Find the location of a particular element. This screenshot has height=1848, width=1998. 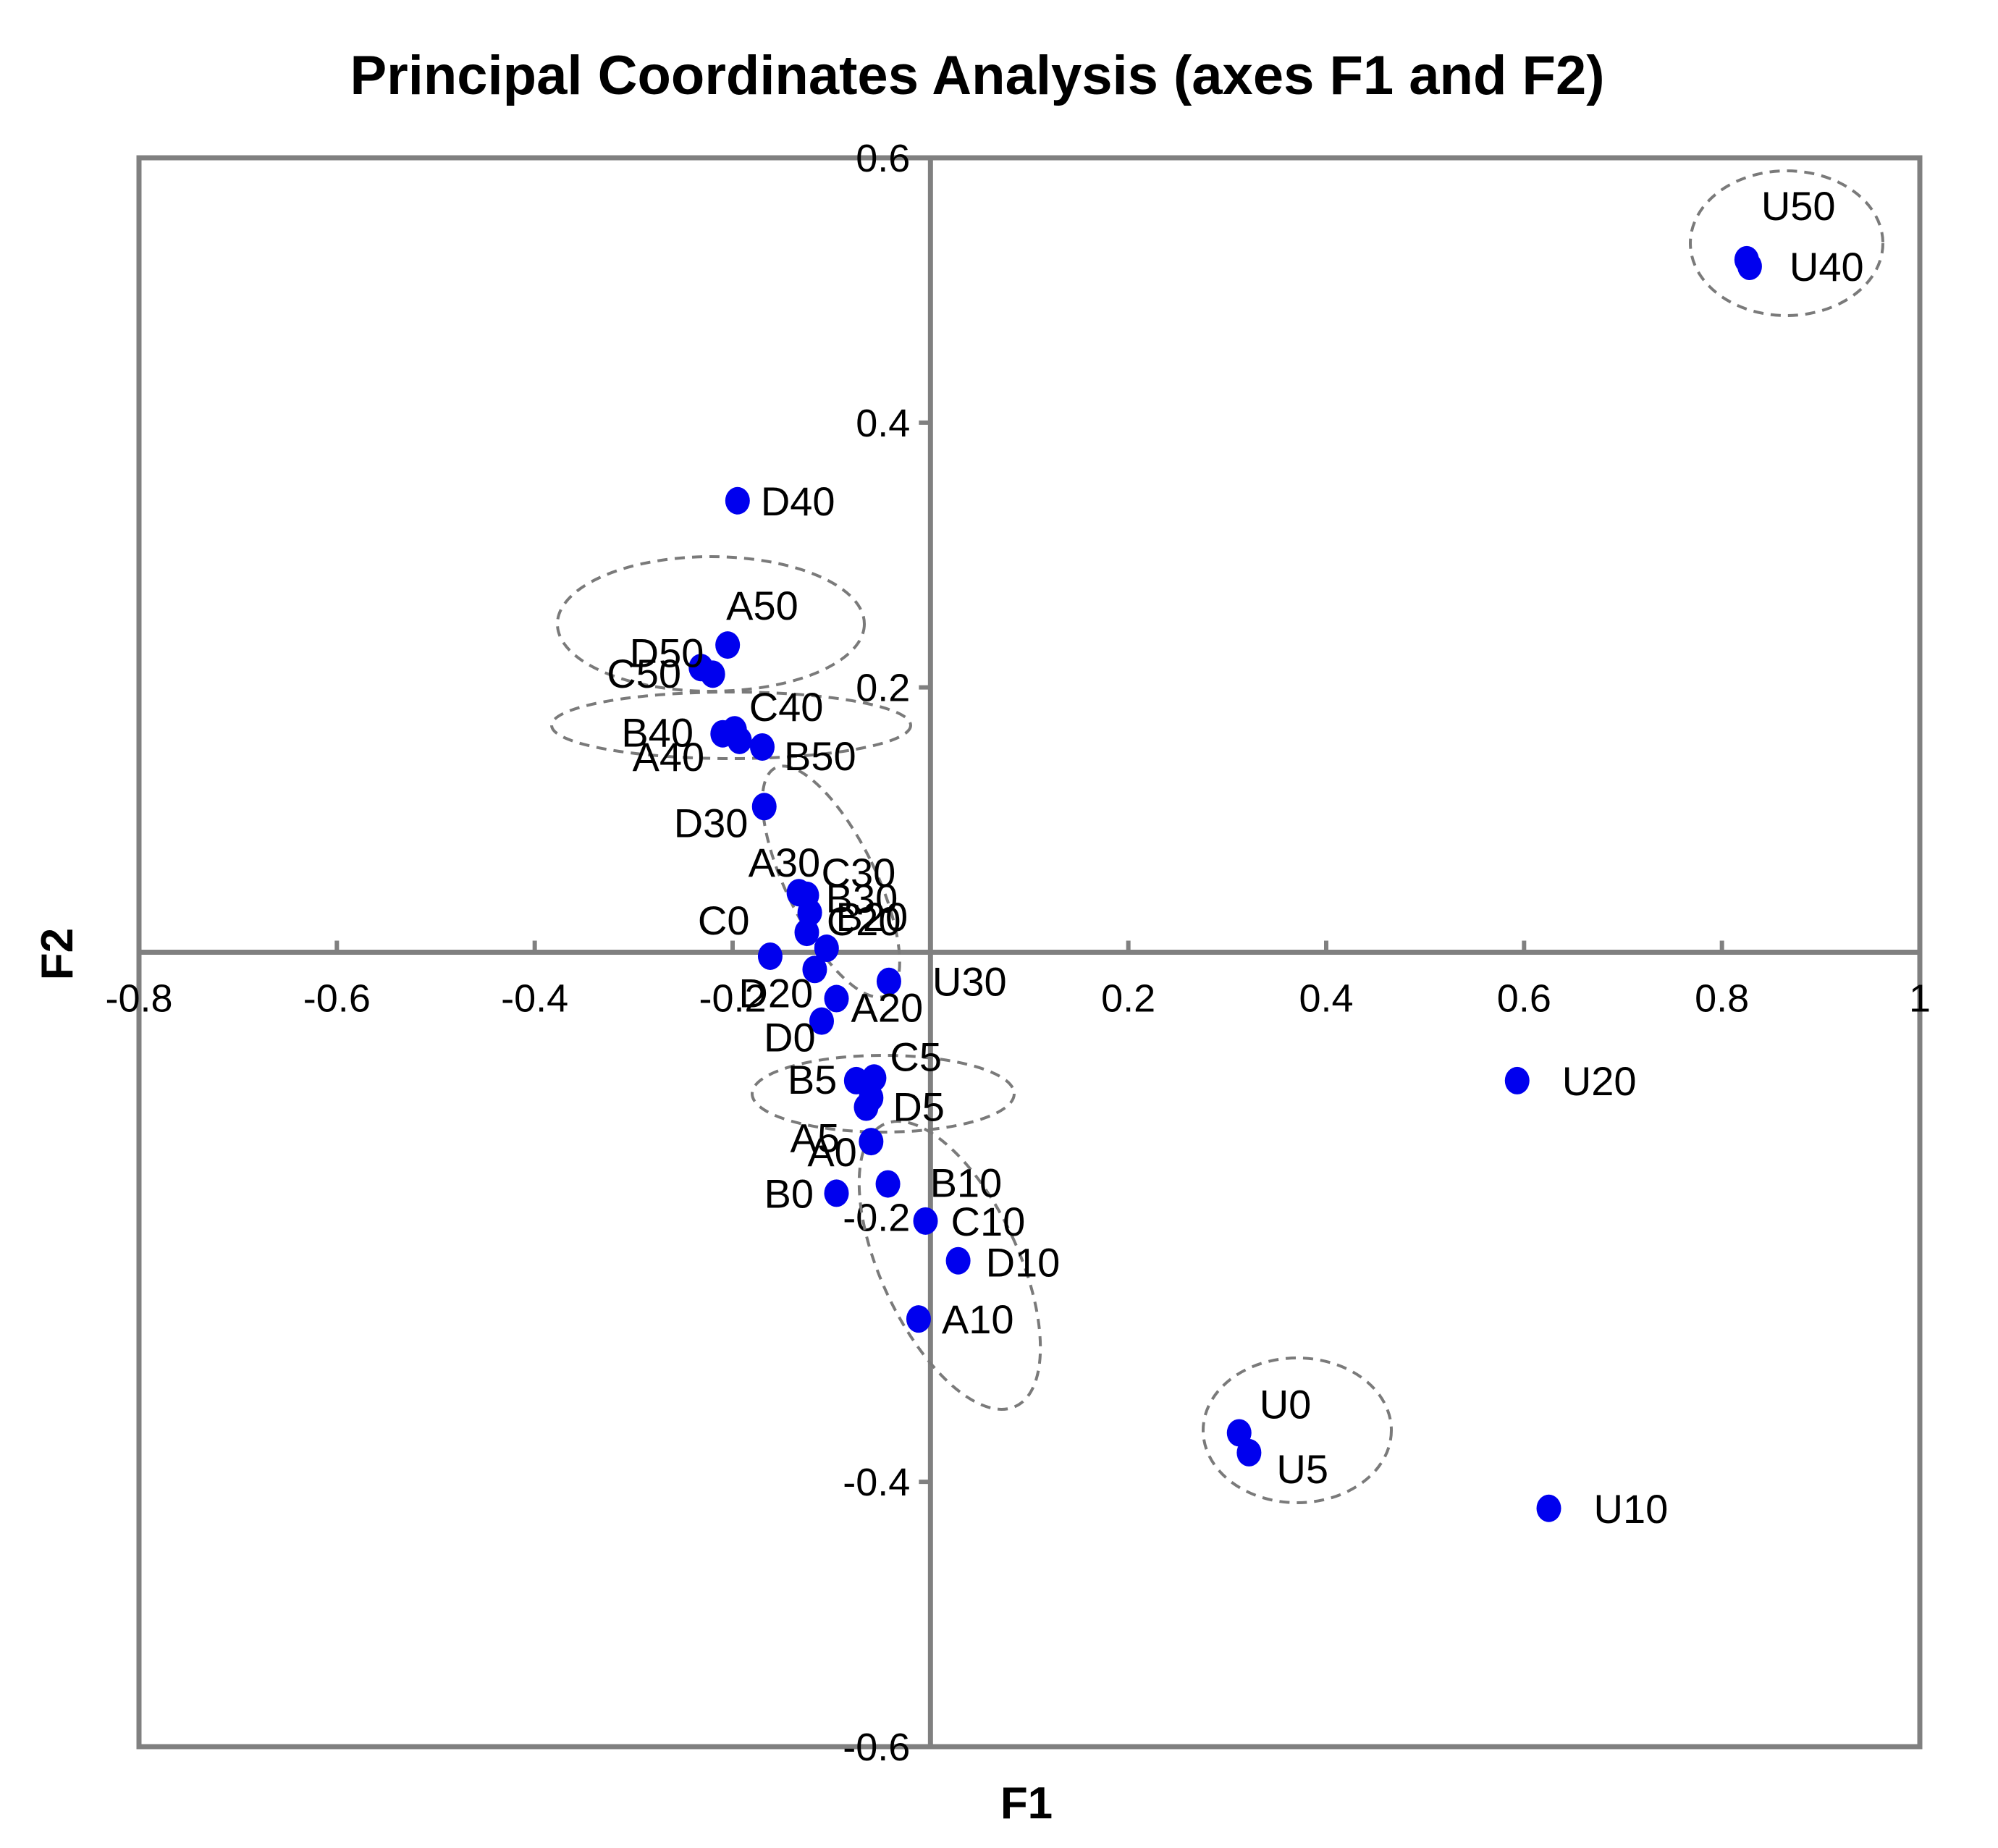

data-point-b0 is located at coordinates (836, 1193).